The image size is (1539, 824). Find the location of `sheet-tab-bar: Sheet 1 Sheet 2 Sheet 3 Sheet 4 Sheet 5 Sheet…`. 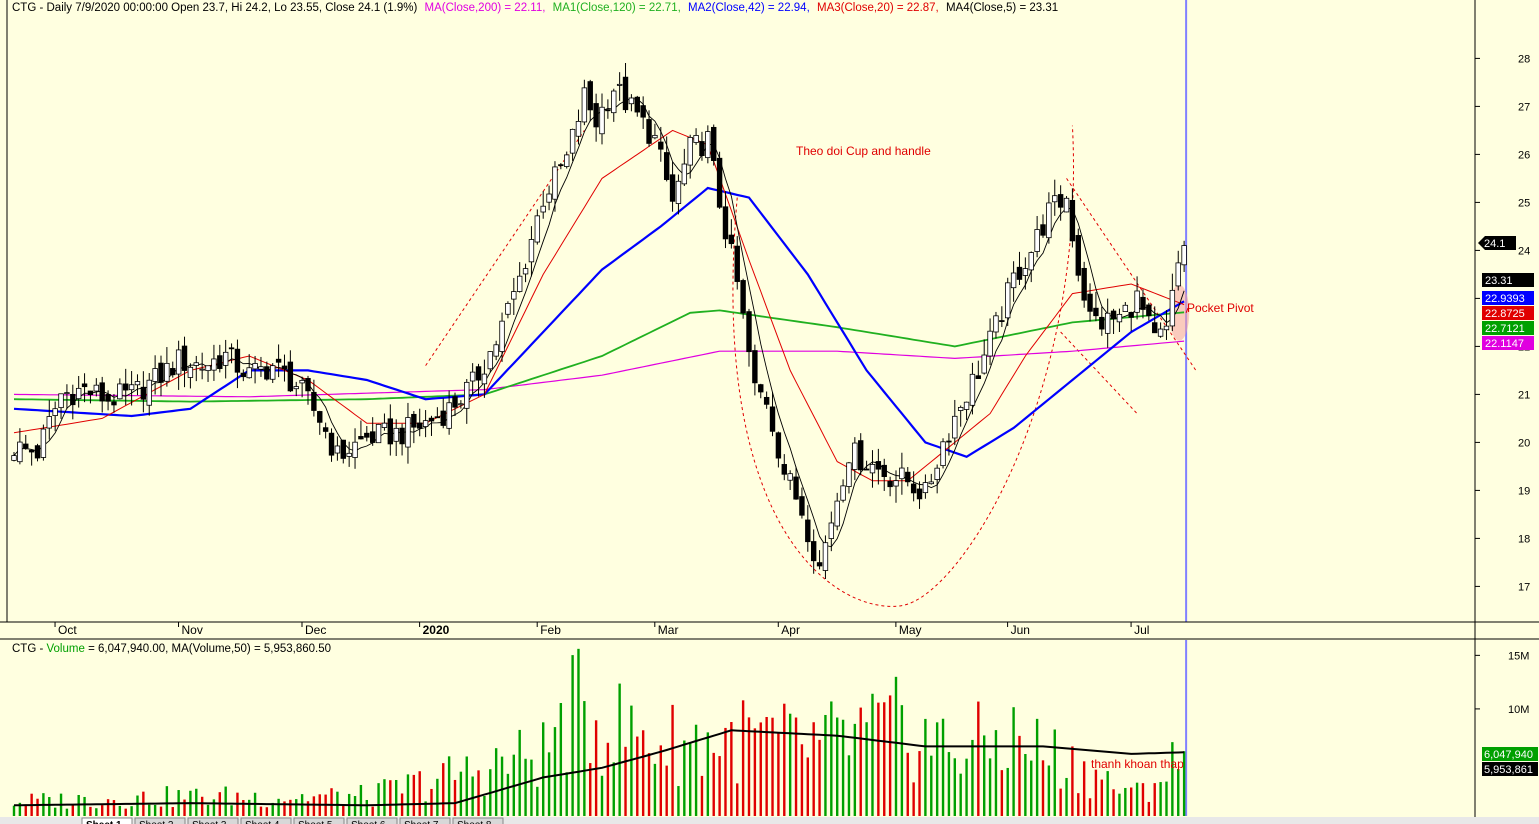

sheet-tab-bar: Sheet 1 Sheet 2 Sheet 3 Sheet 4 Sheet 5 Sheet… is located at coordinates (769, 820).